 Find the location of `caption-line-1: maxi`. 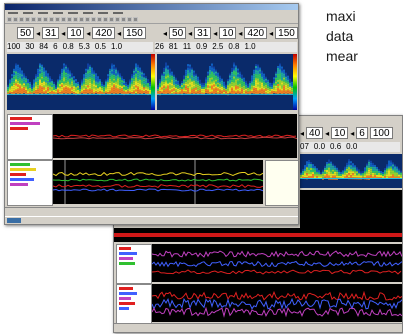

caption-line-1: maxi is located at coordinates (341, 16).